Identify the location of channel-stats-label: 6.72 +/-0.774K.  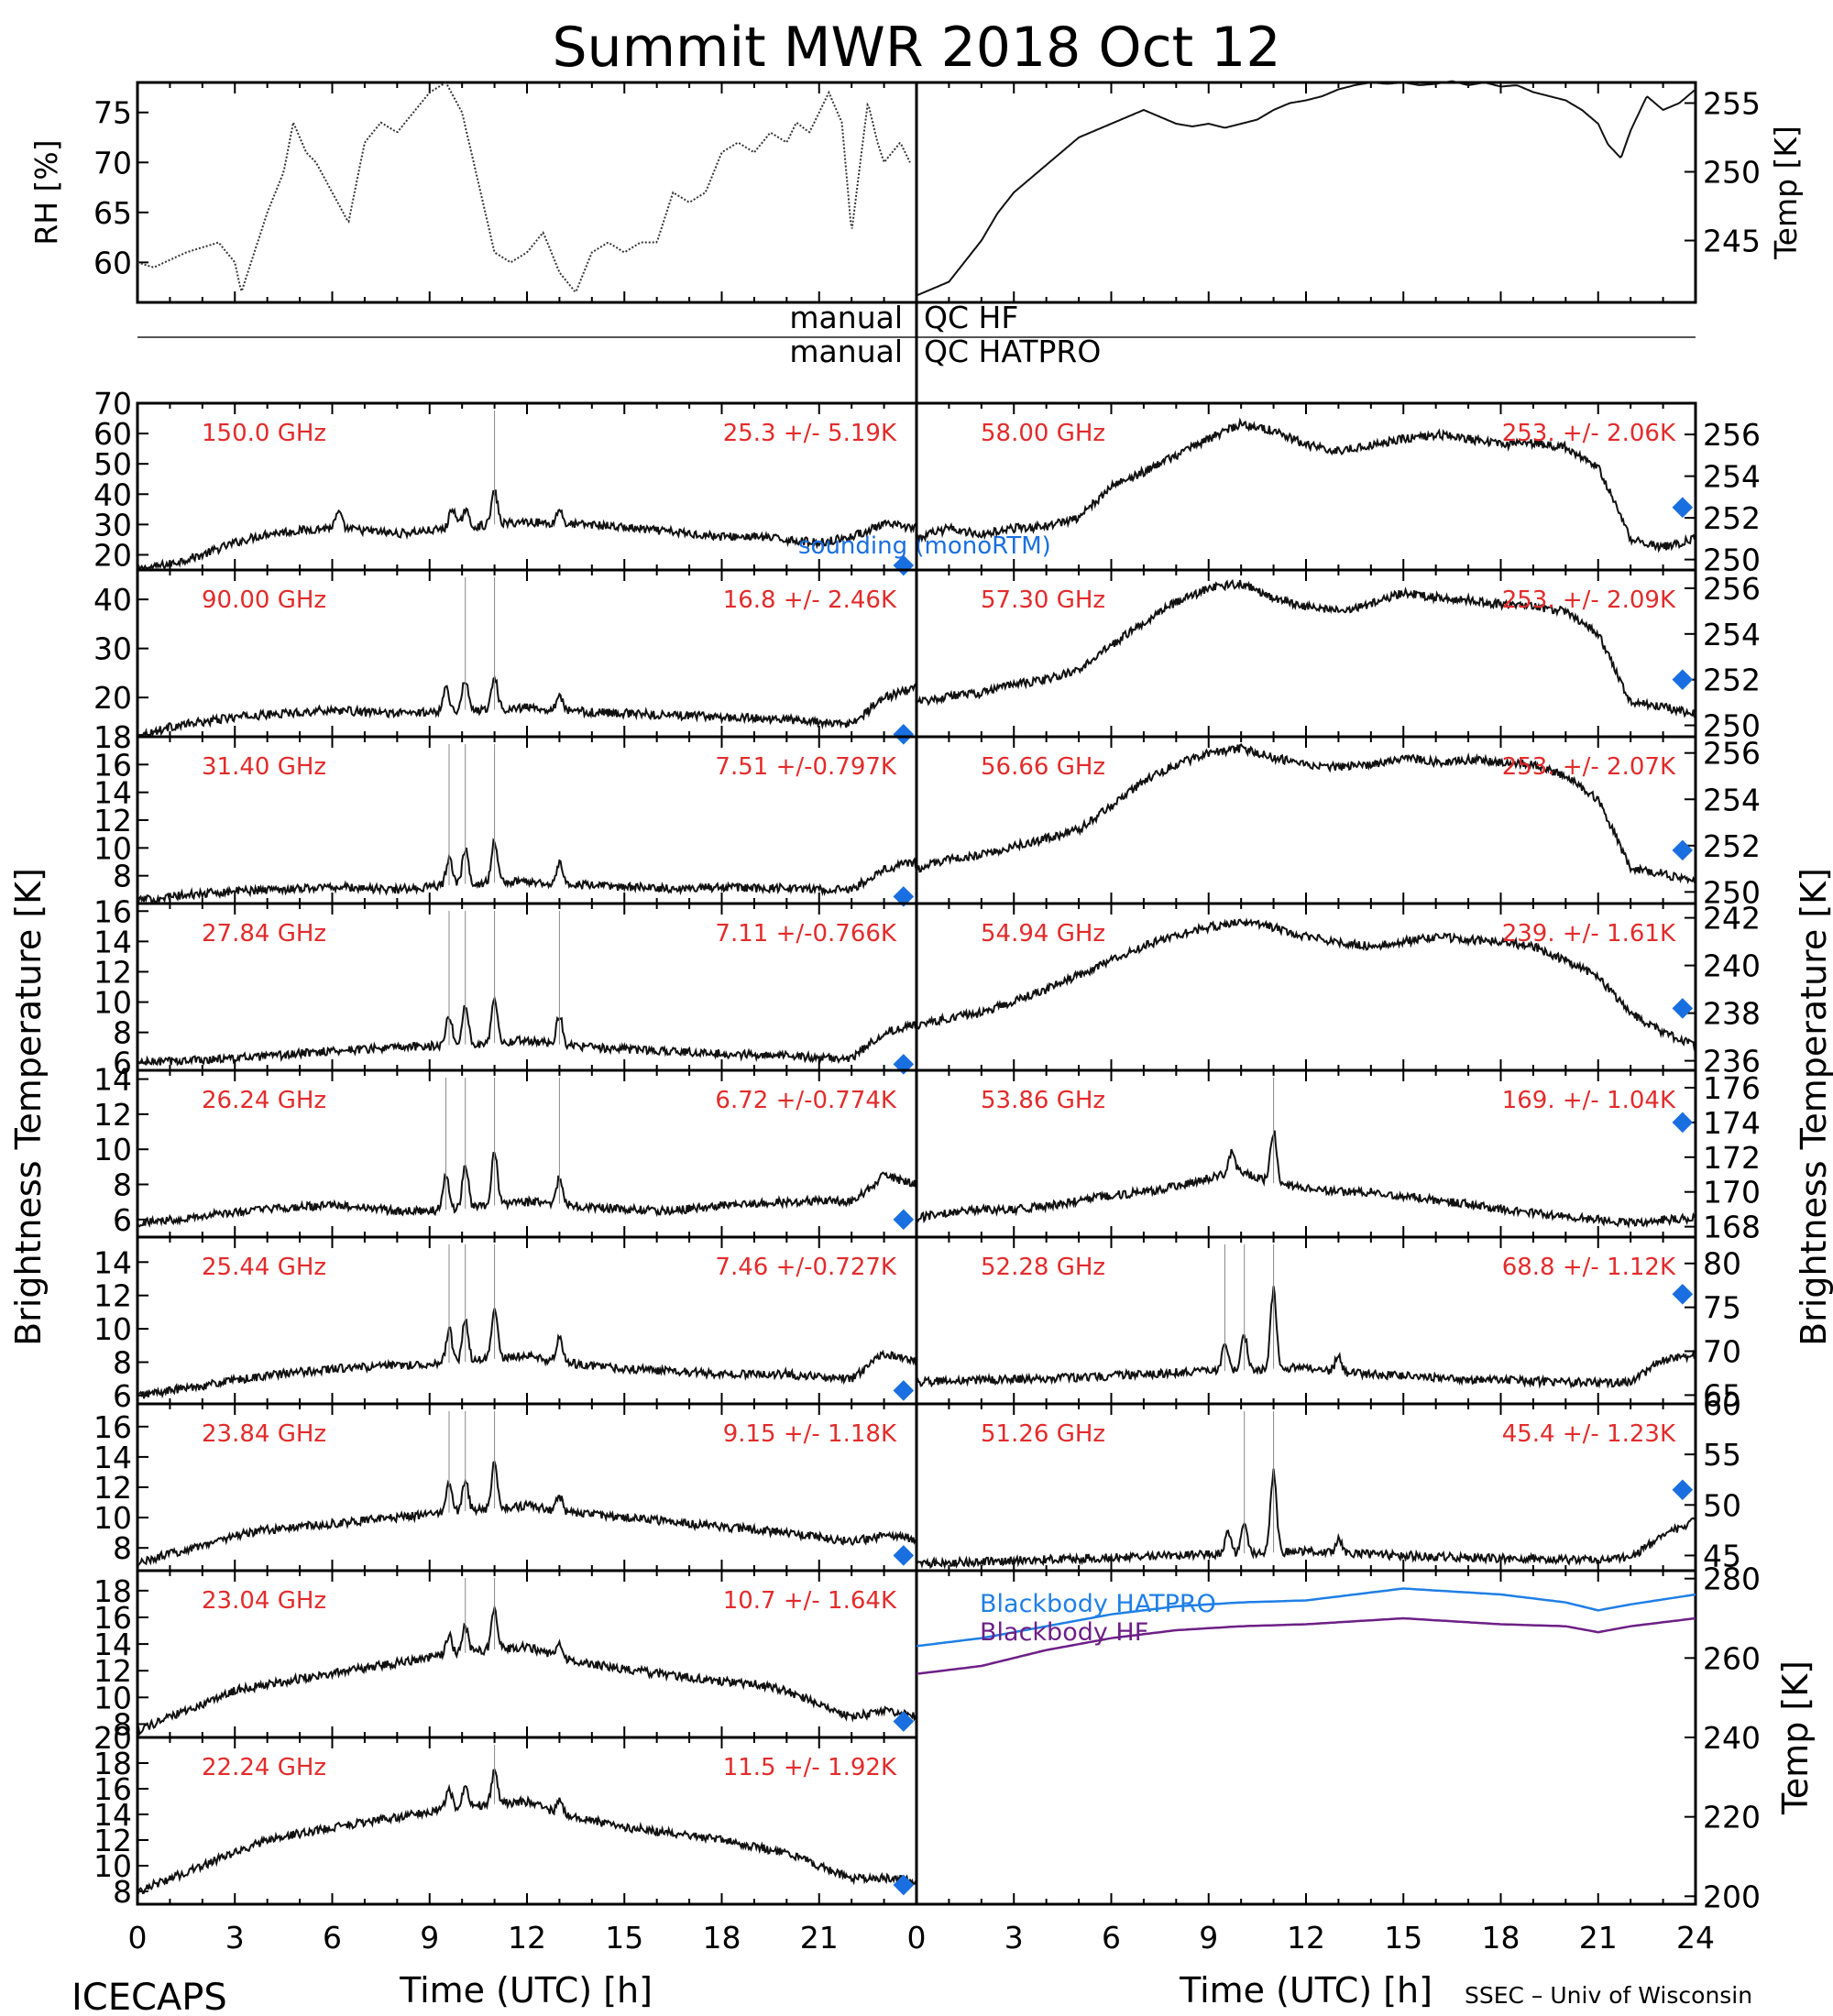
(806, 1100).